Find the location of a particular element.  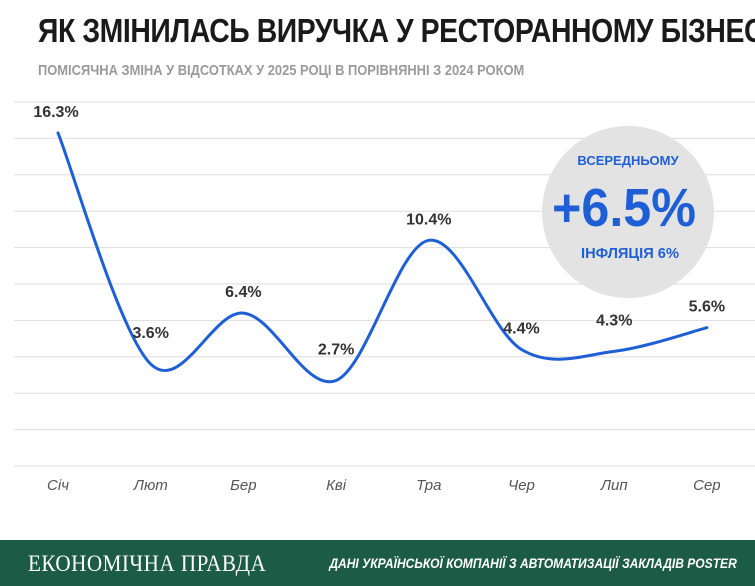

data-label: 5.6% is located at coordinates (707, 307).